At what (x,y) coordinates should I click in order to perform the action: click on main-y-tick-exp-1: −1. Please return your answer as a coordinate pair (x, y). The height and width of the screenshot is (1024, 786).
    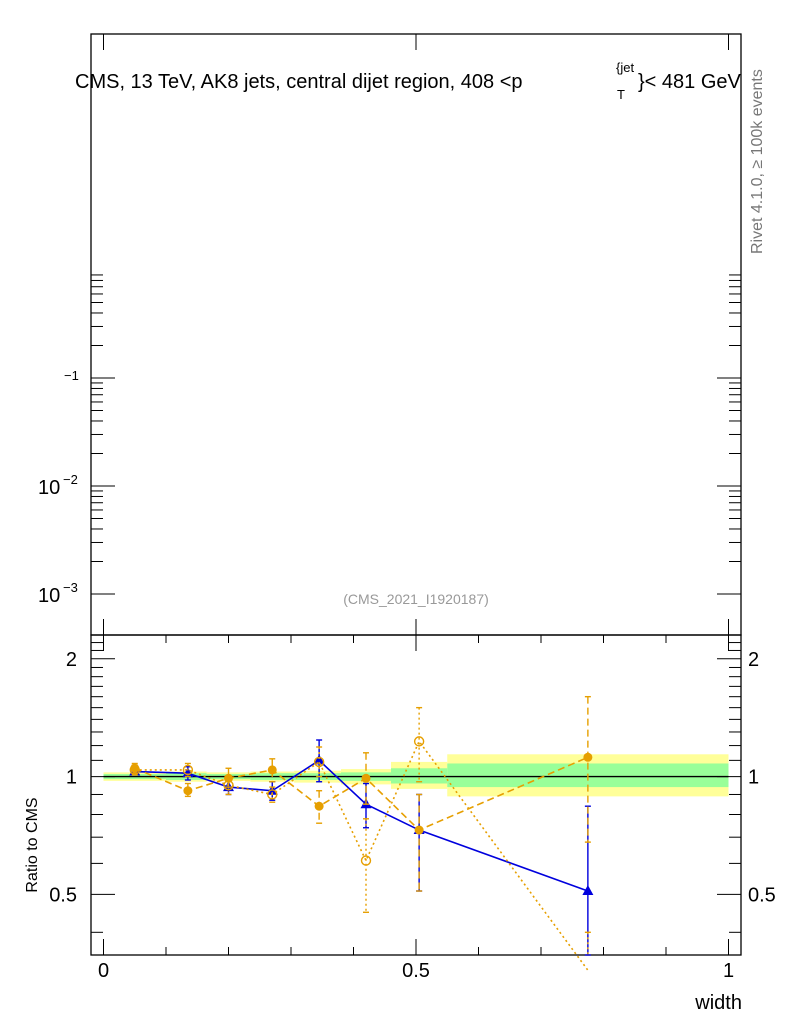
    Looking at the image, I should click on (71, 375).